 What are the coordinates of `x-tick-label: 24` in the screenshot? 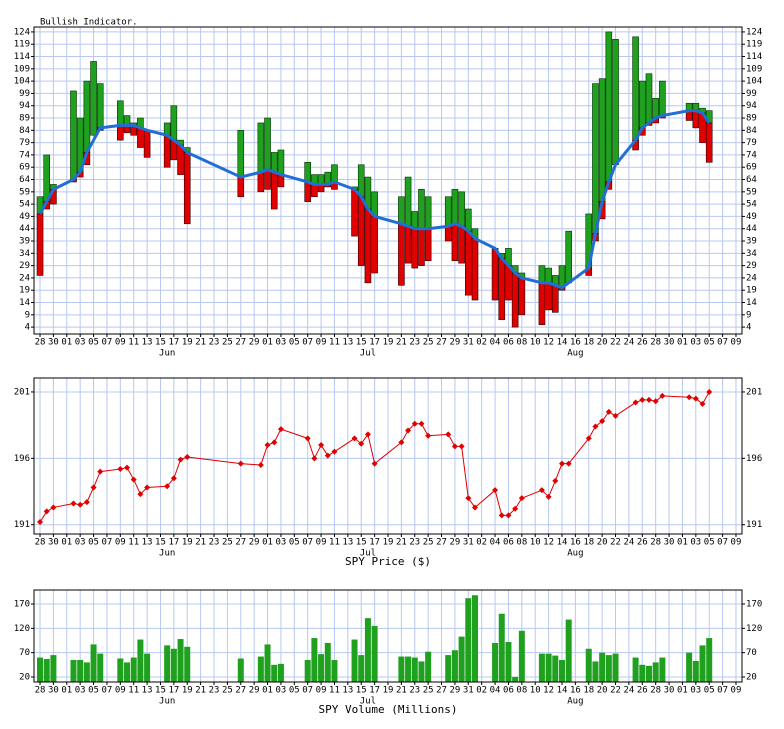 It's located at (628, 343).